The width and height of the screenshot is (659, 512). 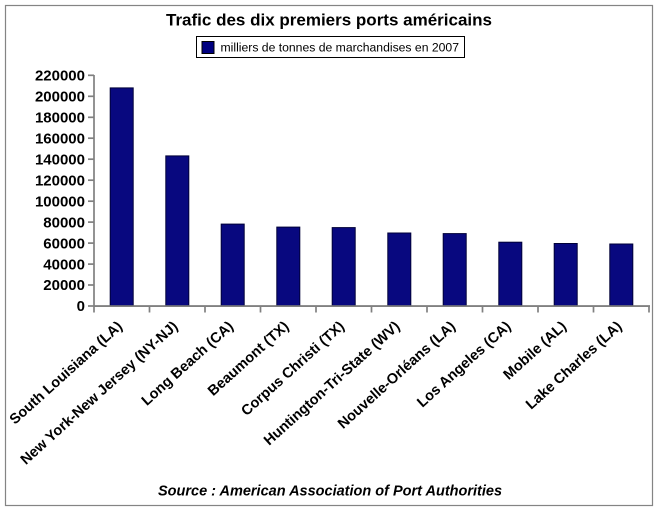 I want to click on svg-text: 60000, so click(x=64, y=243).